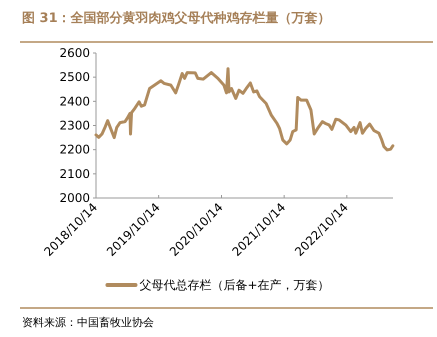  I want to click on y-tick-label: 2500, so click(74, 77).